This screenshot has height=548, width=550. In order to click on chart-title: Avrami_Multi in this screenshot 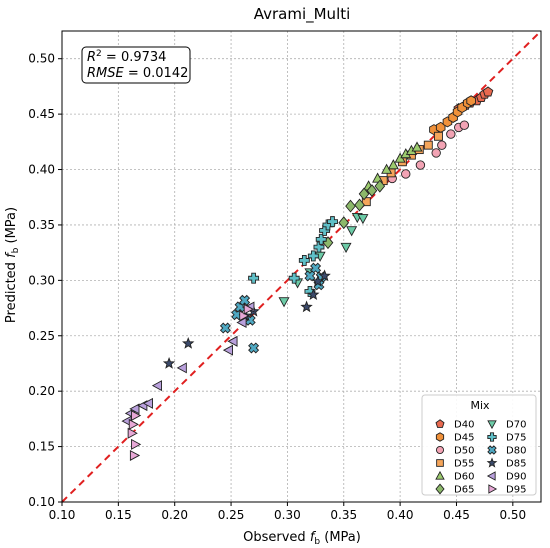, I will do `click(302, 14)`.